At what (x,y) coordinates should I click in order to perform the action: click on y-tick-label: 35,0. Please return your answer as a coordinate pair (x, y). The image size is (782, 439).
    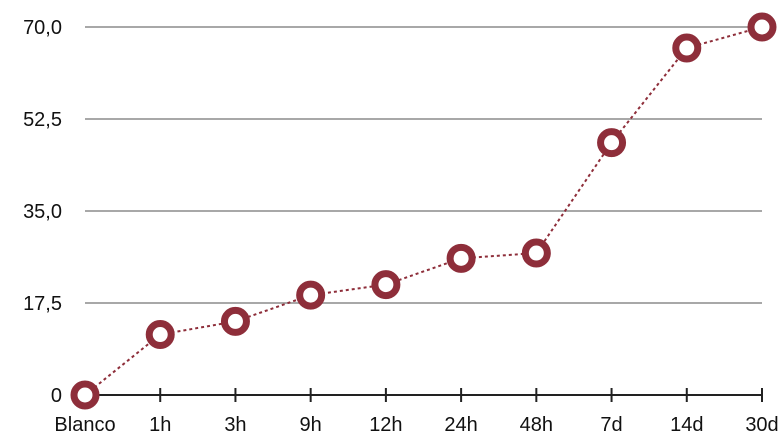
    Looking at the image, I should click on (42, 212).